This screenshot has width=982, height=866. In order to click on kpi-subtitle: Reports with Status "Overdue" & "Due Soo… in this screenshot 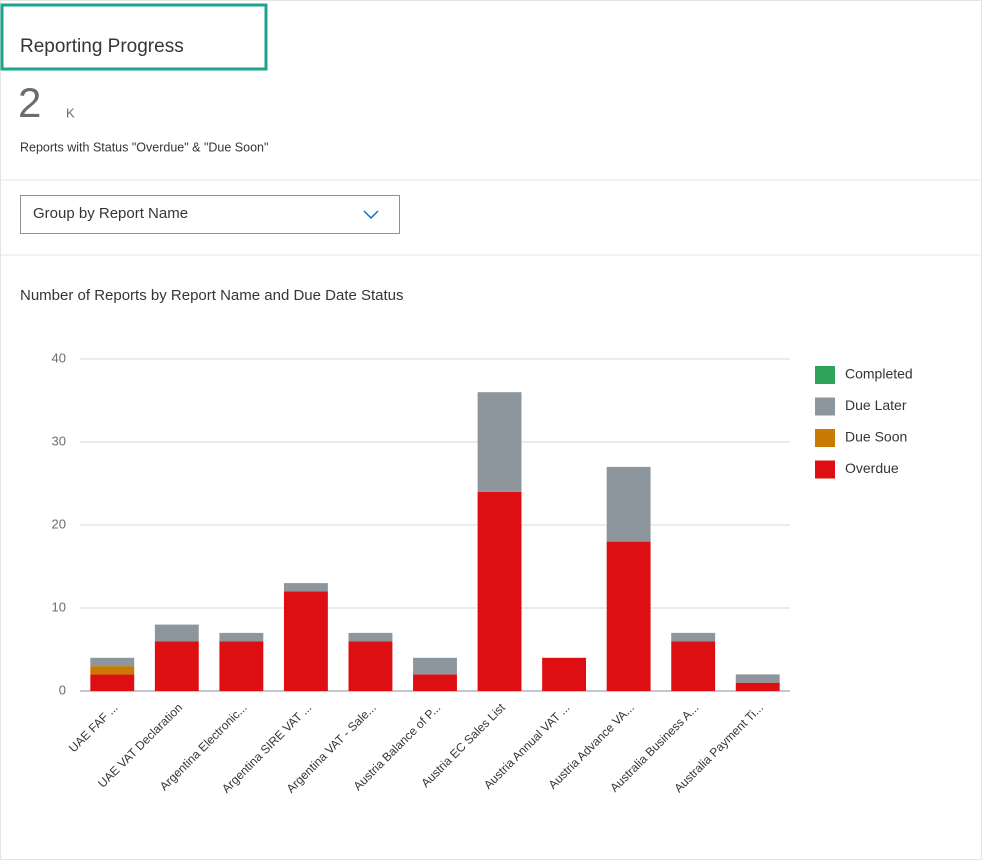, I will do `click(144, 147)`.